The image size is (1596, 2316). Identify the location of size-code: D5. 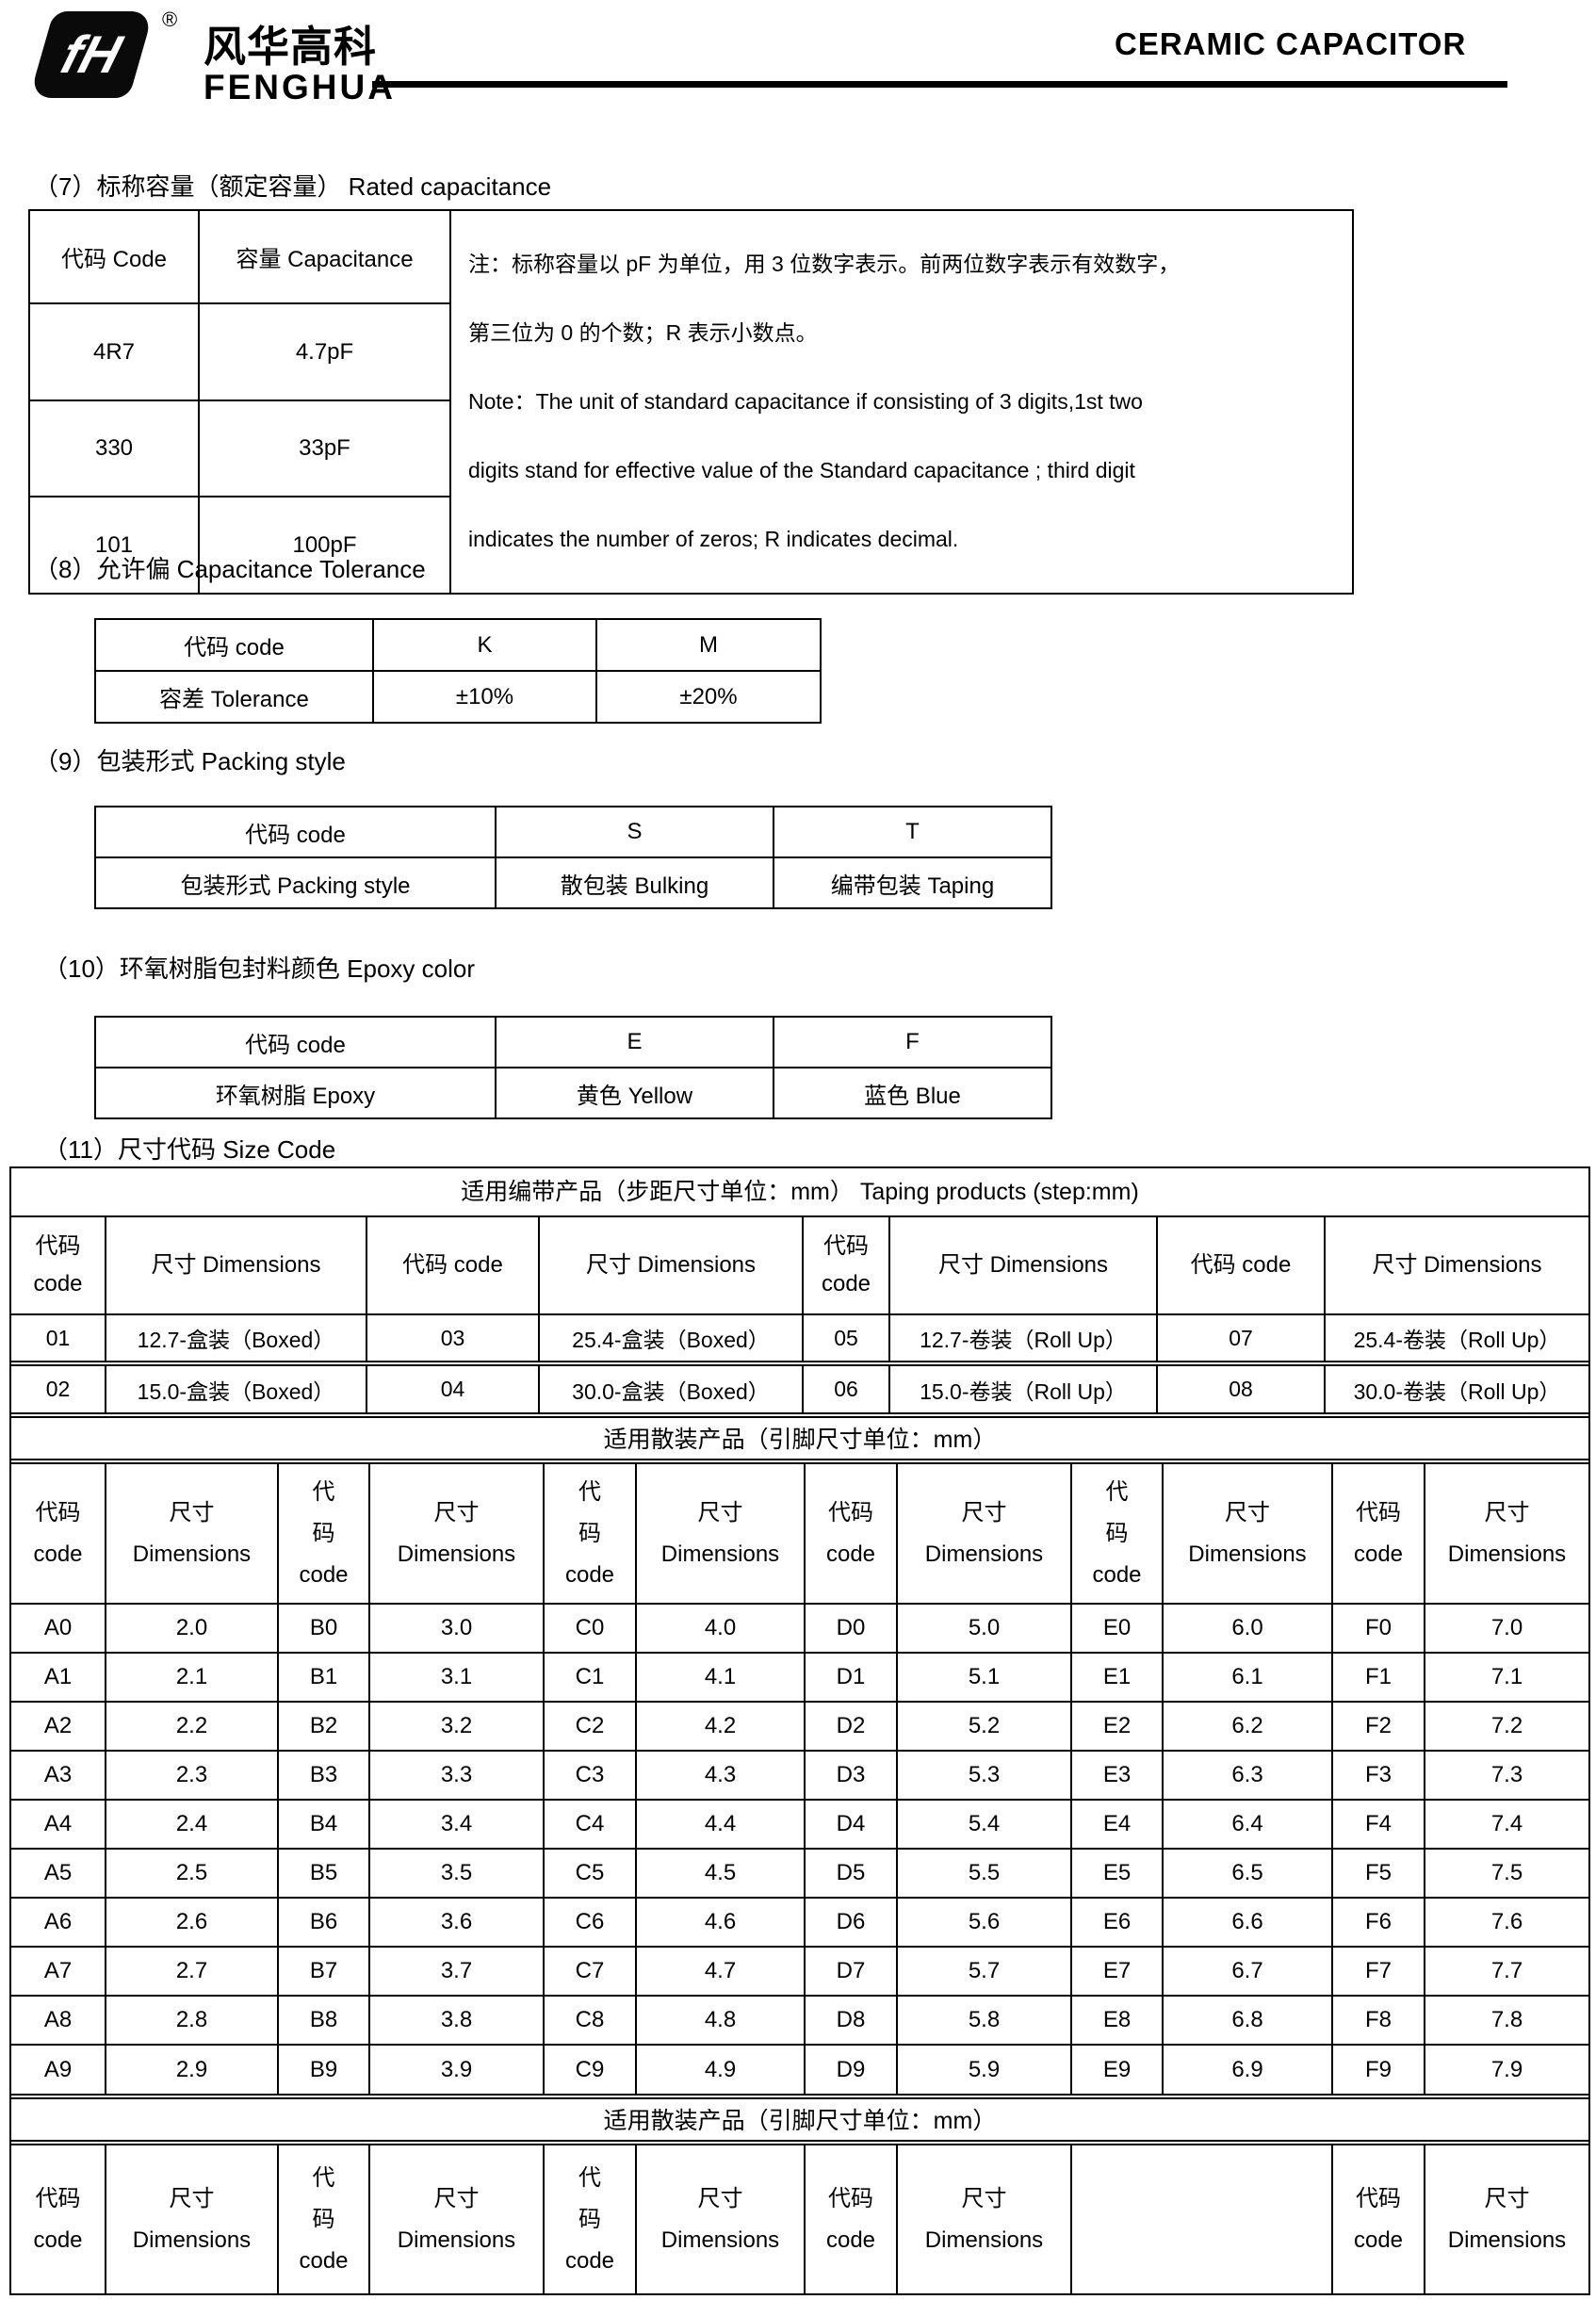
(851, 1874).